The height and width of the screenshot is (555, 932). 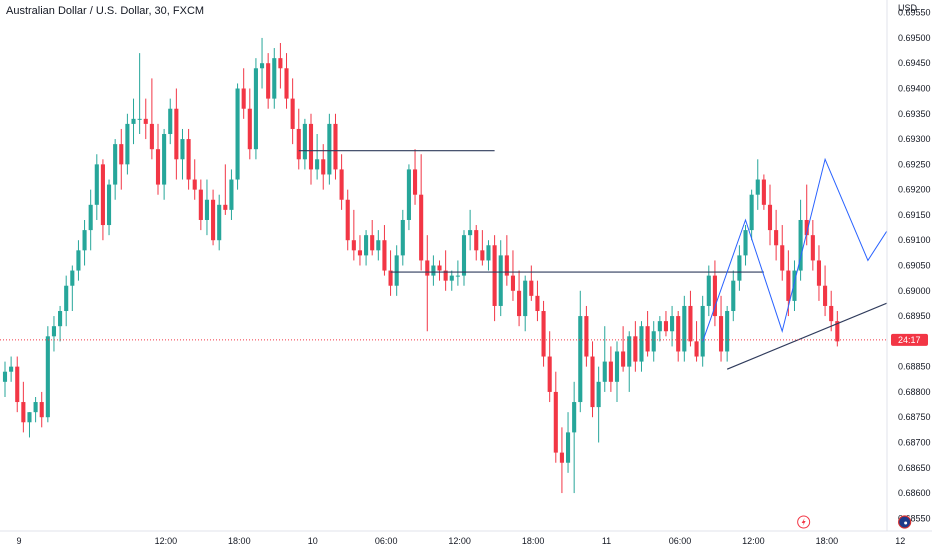 I want to click on price-tick-label: 0.69000, so click(x=914, y=291).